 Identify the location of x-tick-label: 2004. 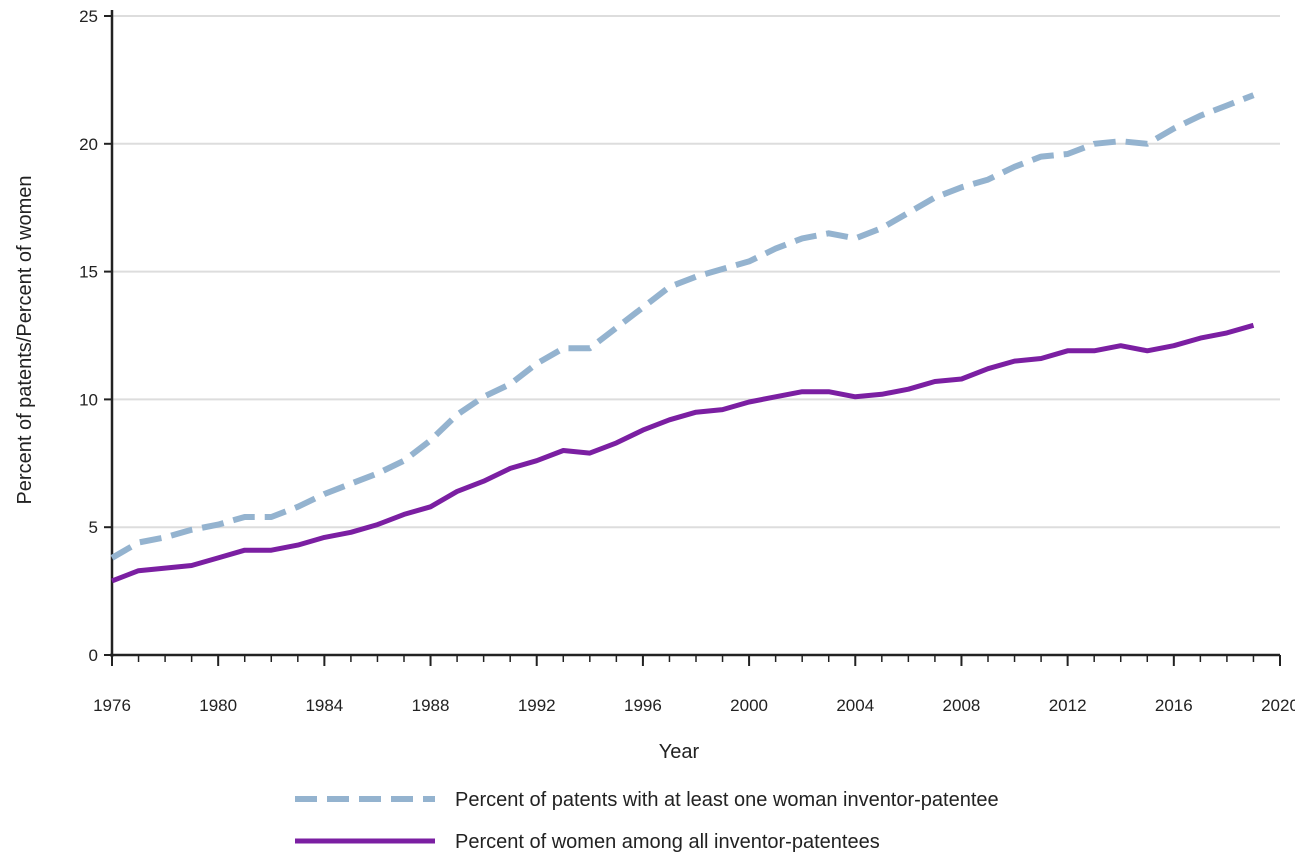
(855, 705).